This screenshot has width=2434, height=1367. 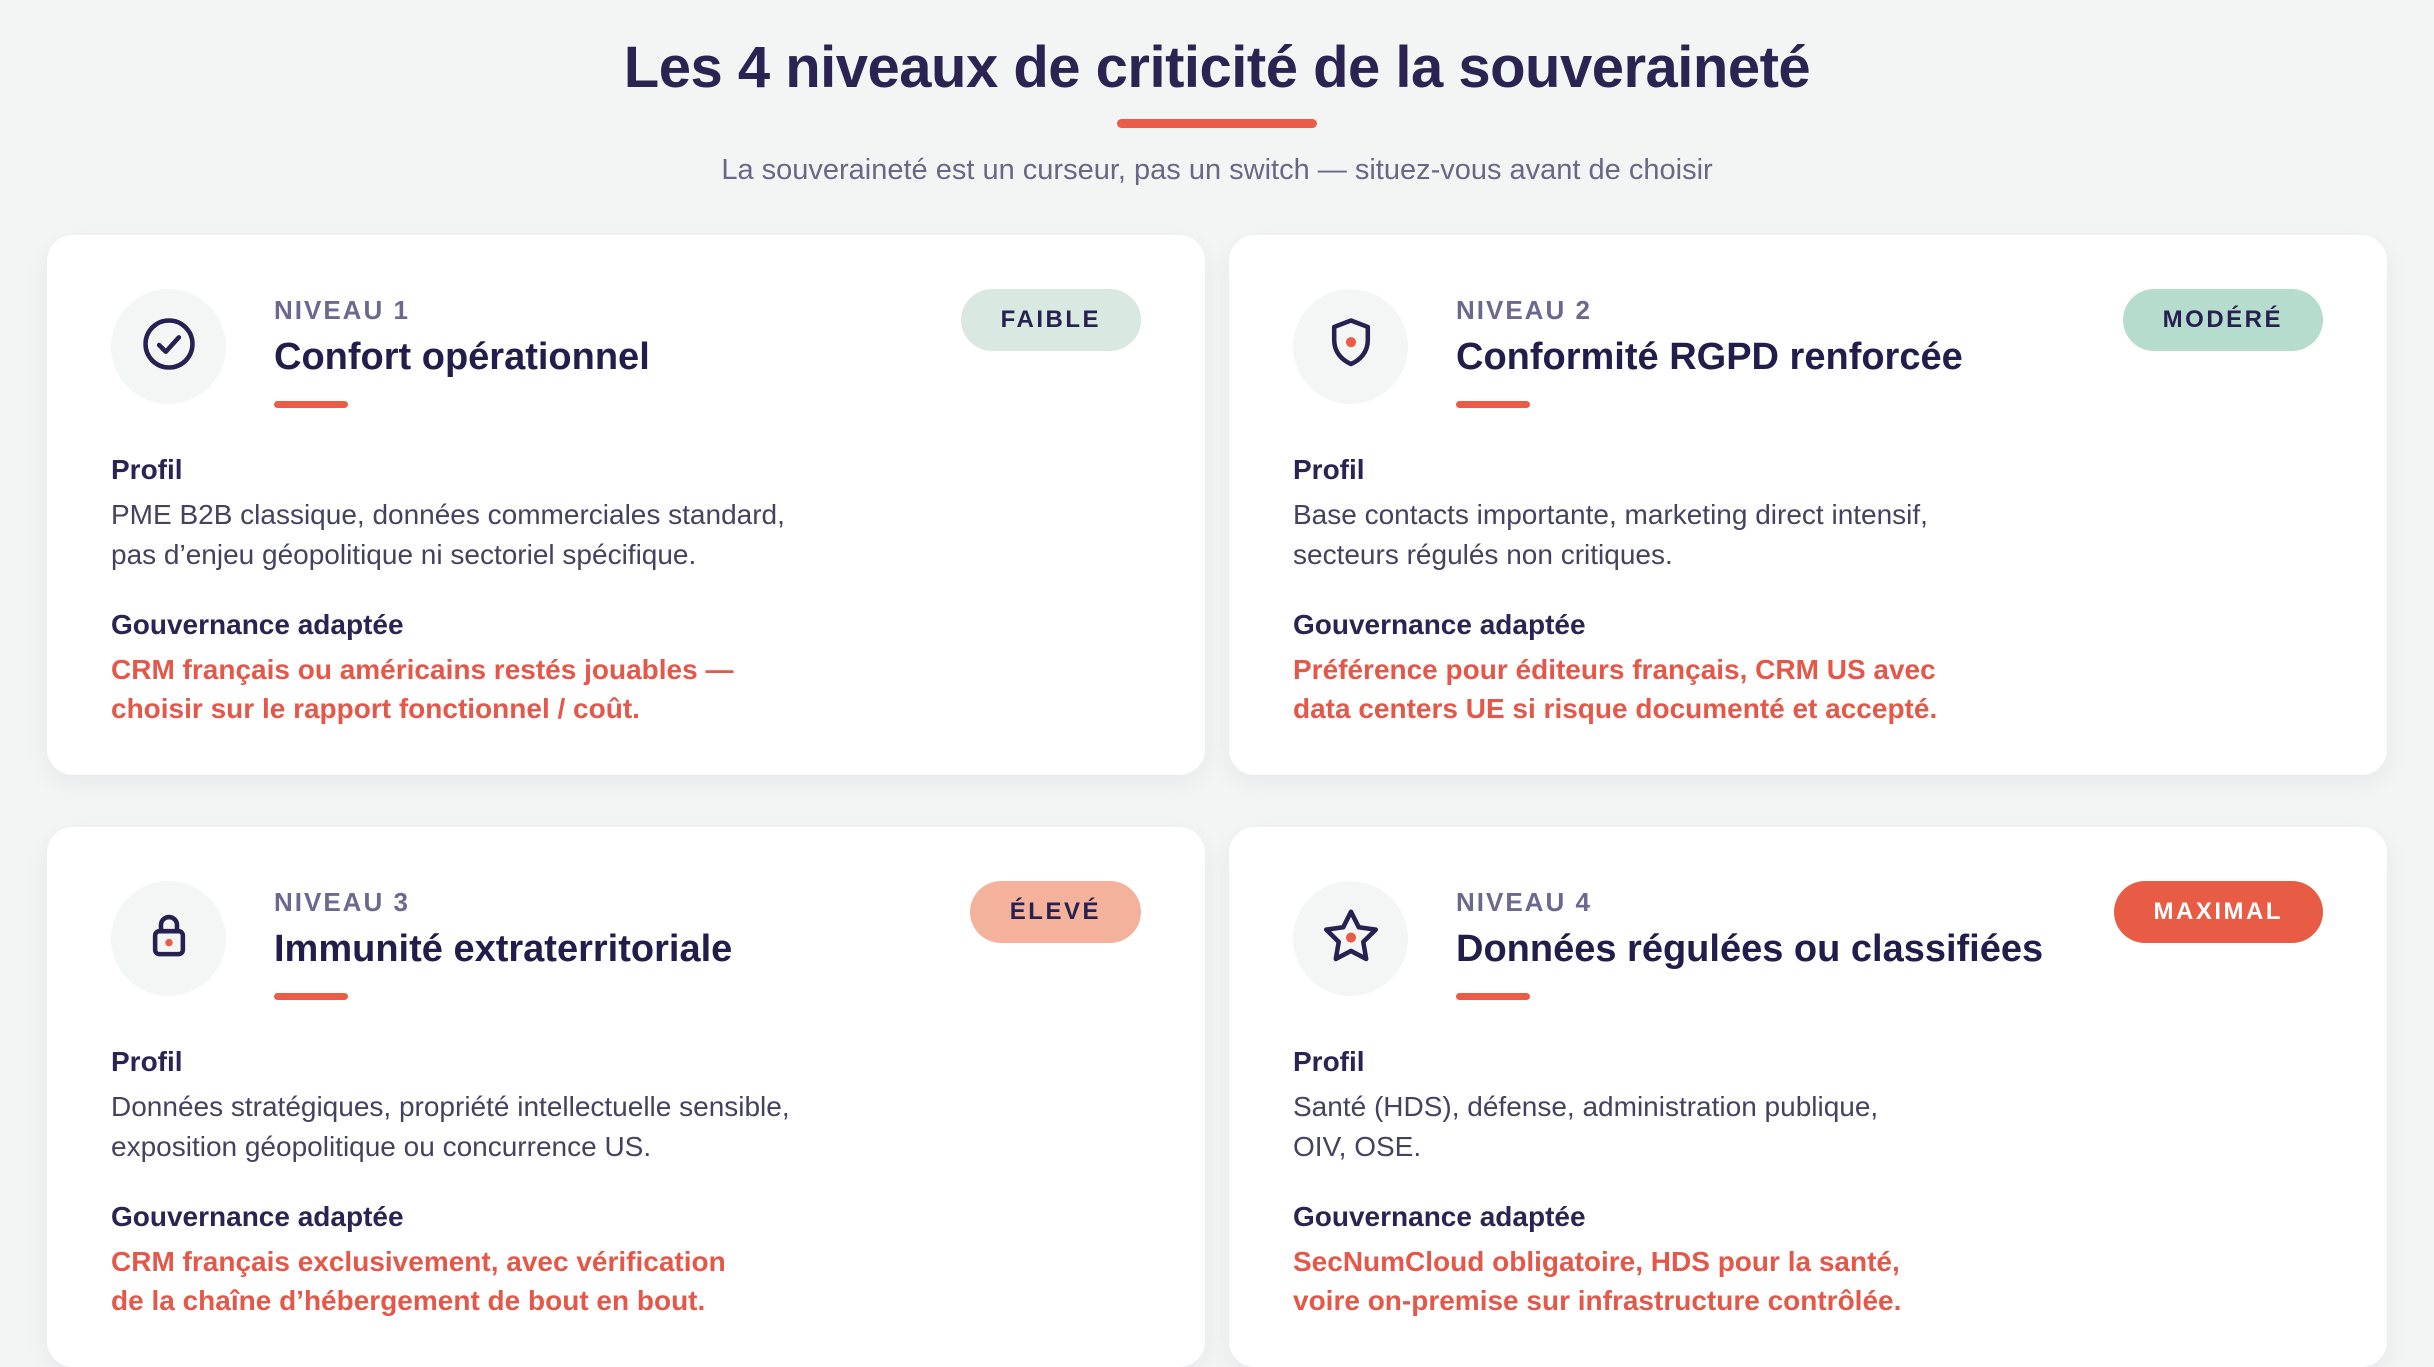 What do you see at coordinates (2222, 320) in the screenshot?
I see `risk-badge: MODÉRÉ` at bounding box center [2222, 320].